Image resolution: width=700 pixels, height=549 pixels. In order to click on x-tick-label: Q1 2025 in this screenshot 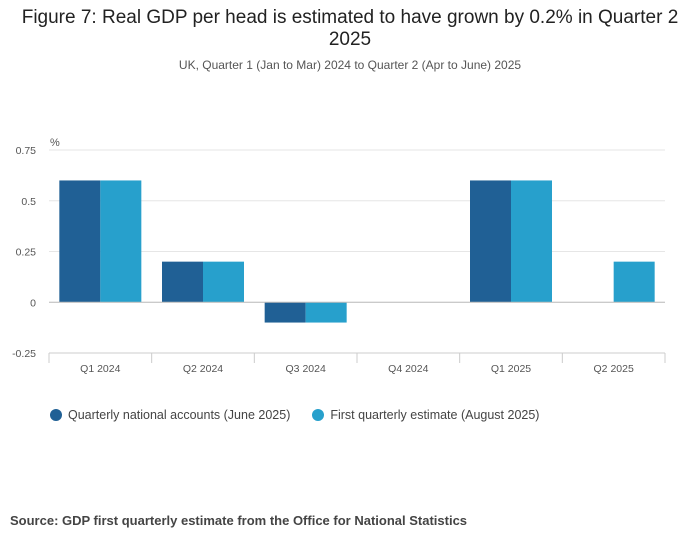, I will do `click(511, 369)`.